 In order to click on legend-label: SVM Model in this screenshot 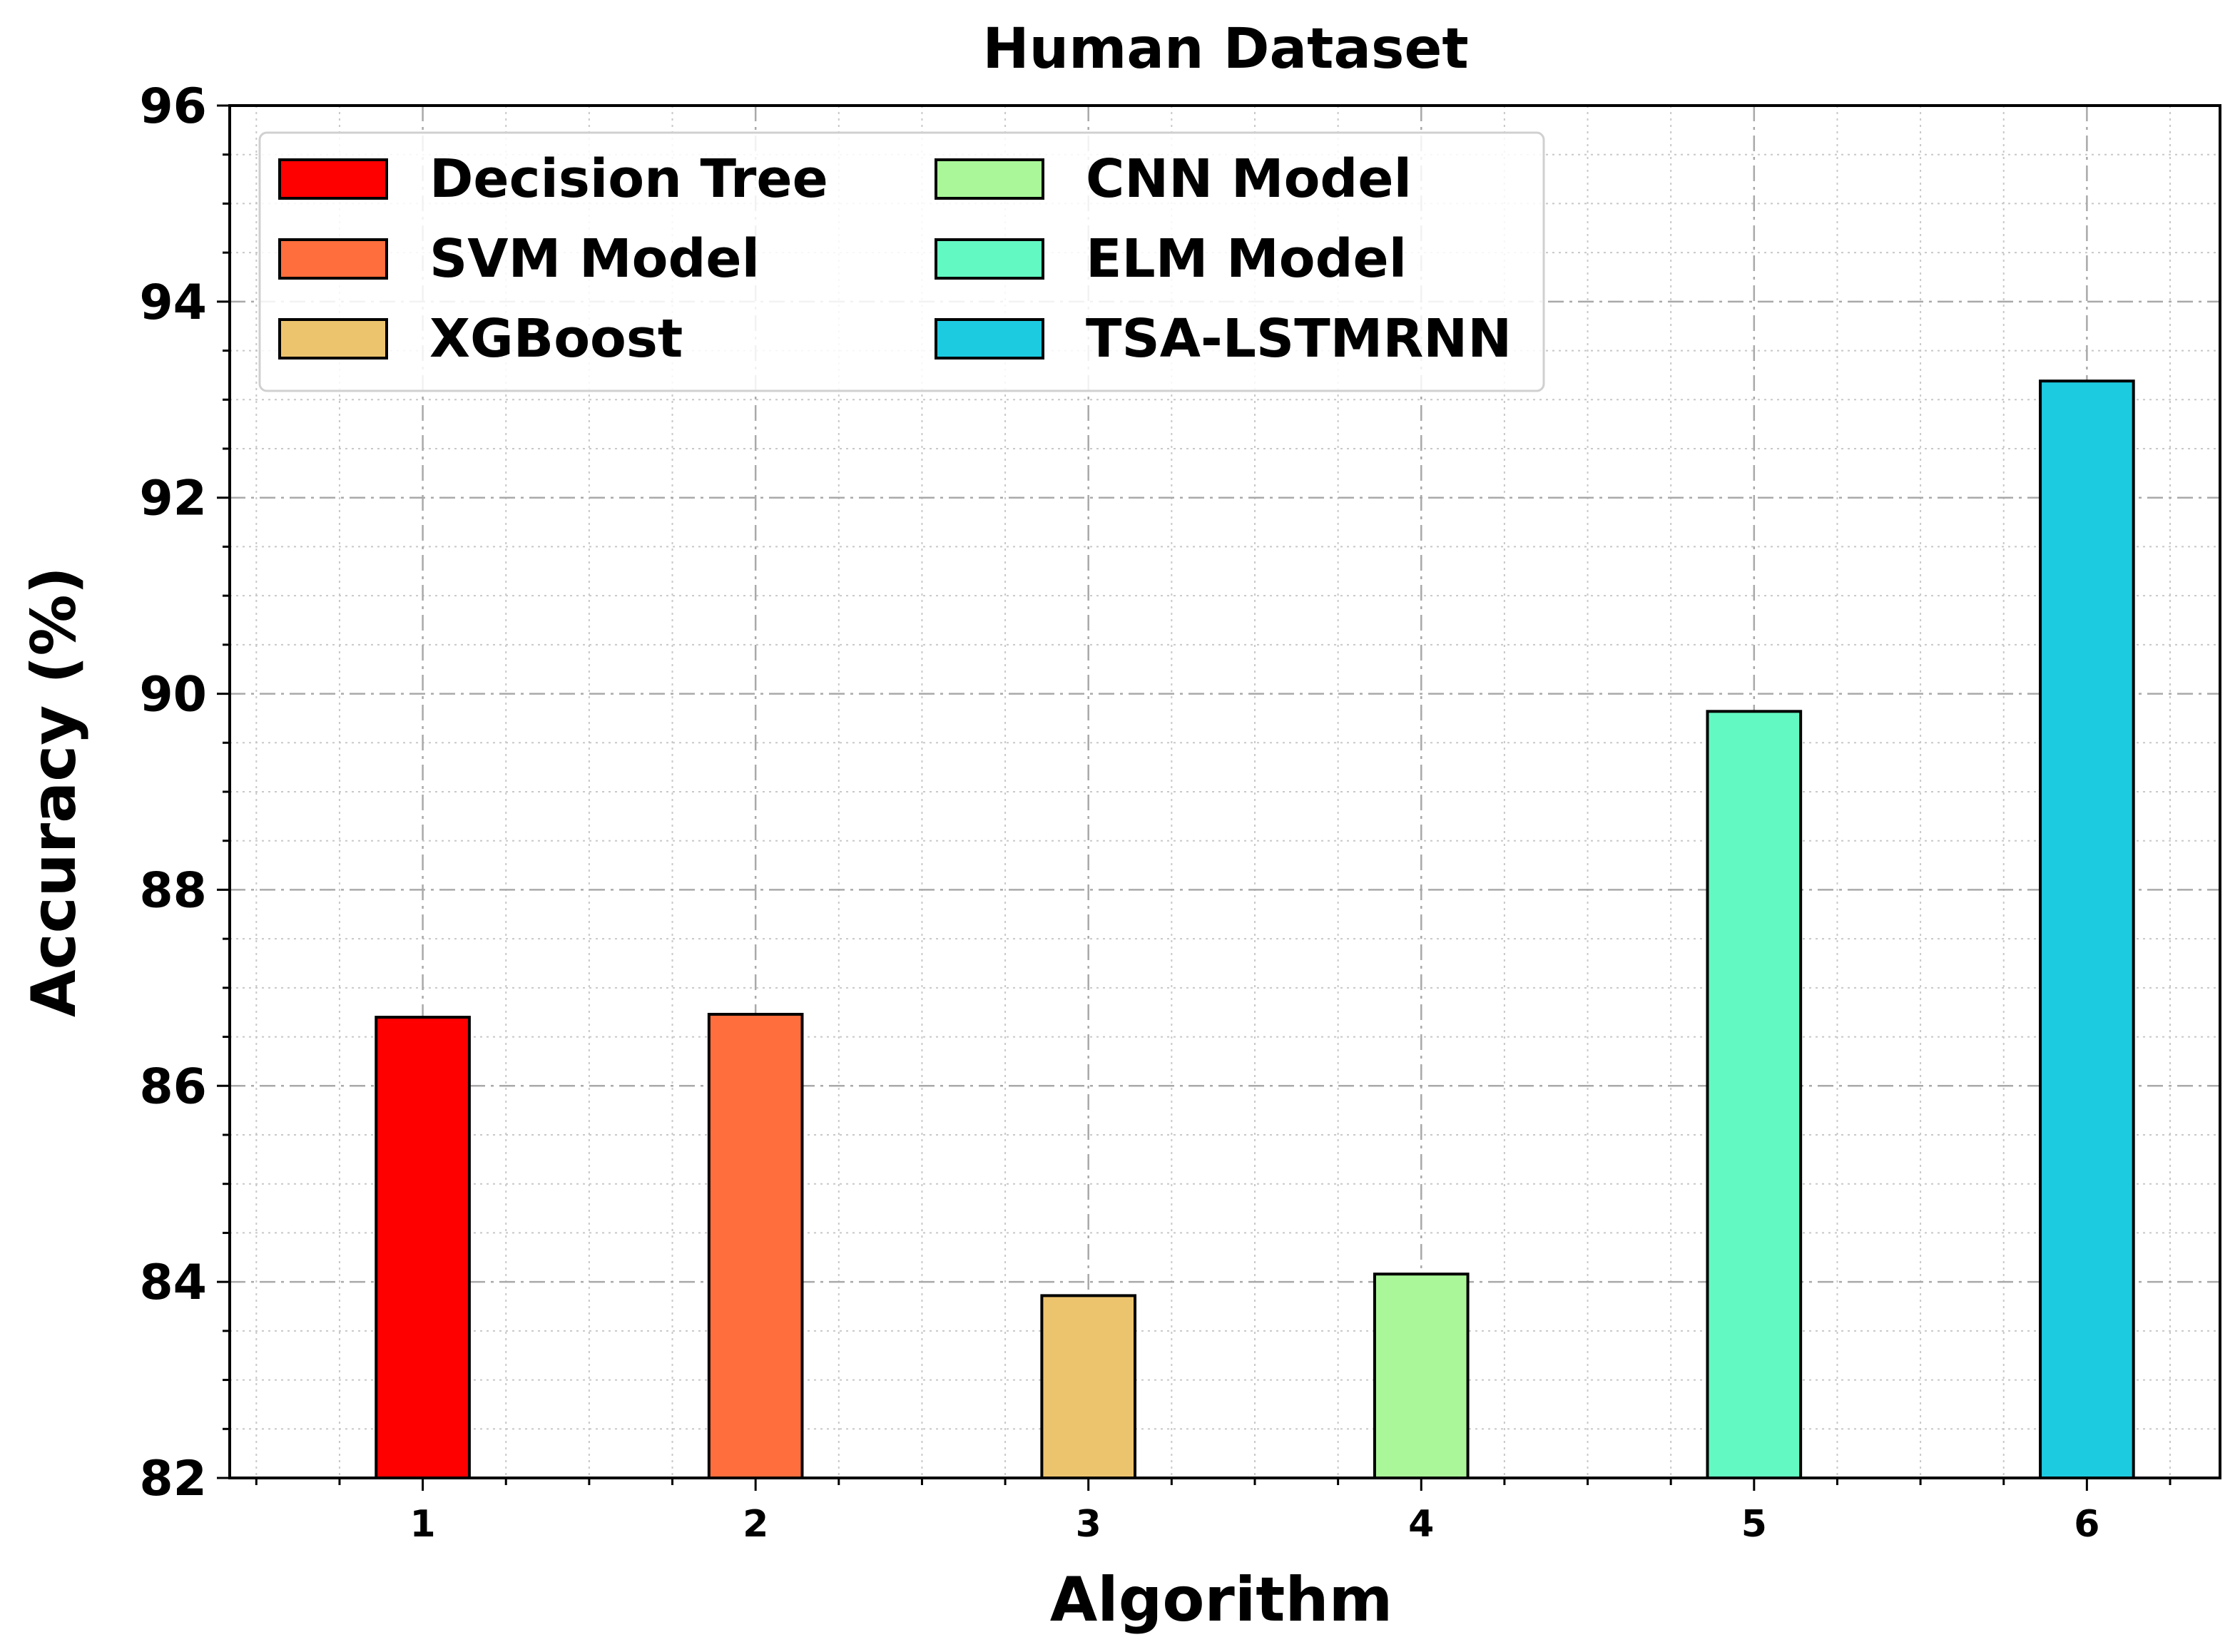, I will do `click(594, 259)`.